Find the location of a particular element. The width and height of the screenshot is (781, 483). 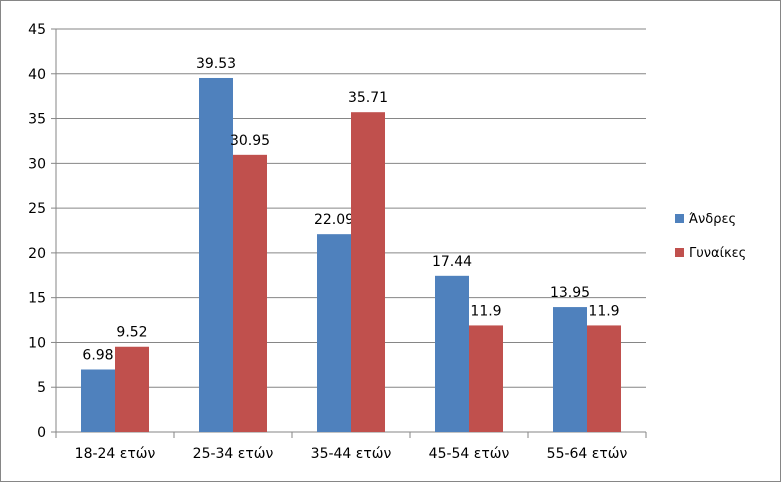

x-category-label: 45-54 ετών is located at coordinates (469, 454).